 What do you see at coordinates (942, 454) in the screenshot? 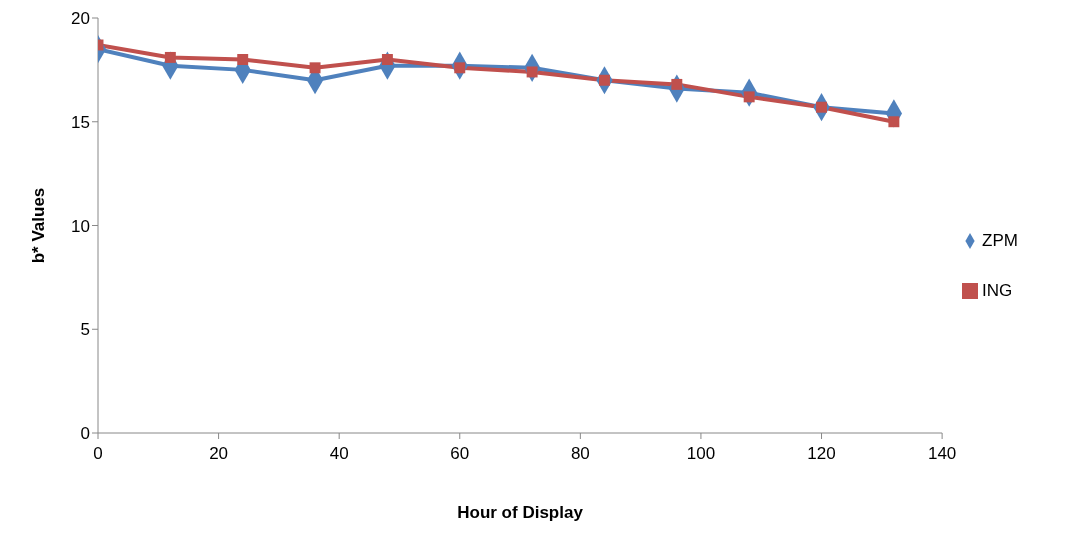
I see `x-tick-label: 140` at bounding box center [942, 454].